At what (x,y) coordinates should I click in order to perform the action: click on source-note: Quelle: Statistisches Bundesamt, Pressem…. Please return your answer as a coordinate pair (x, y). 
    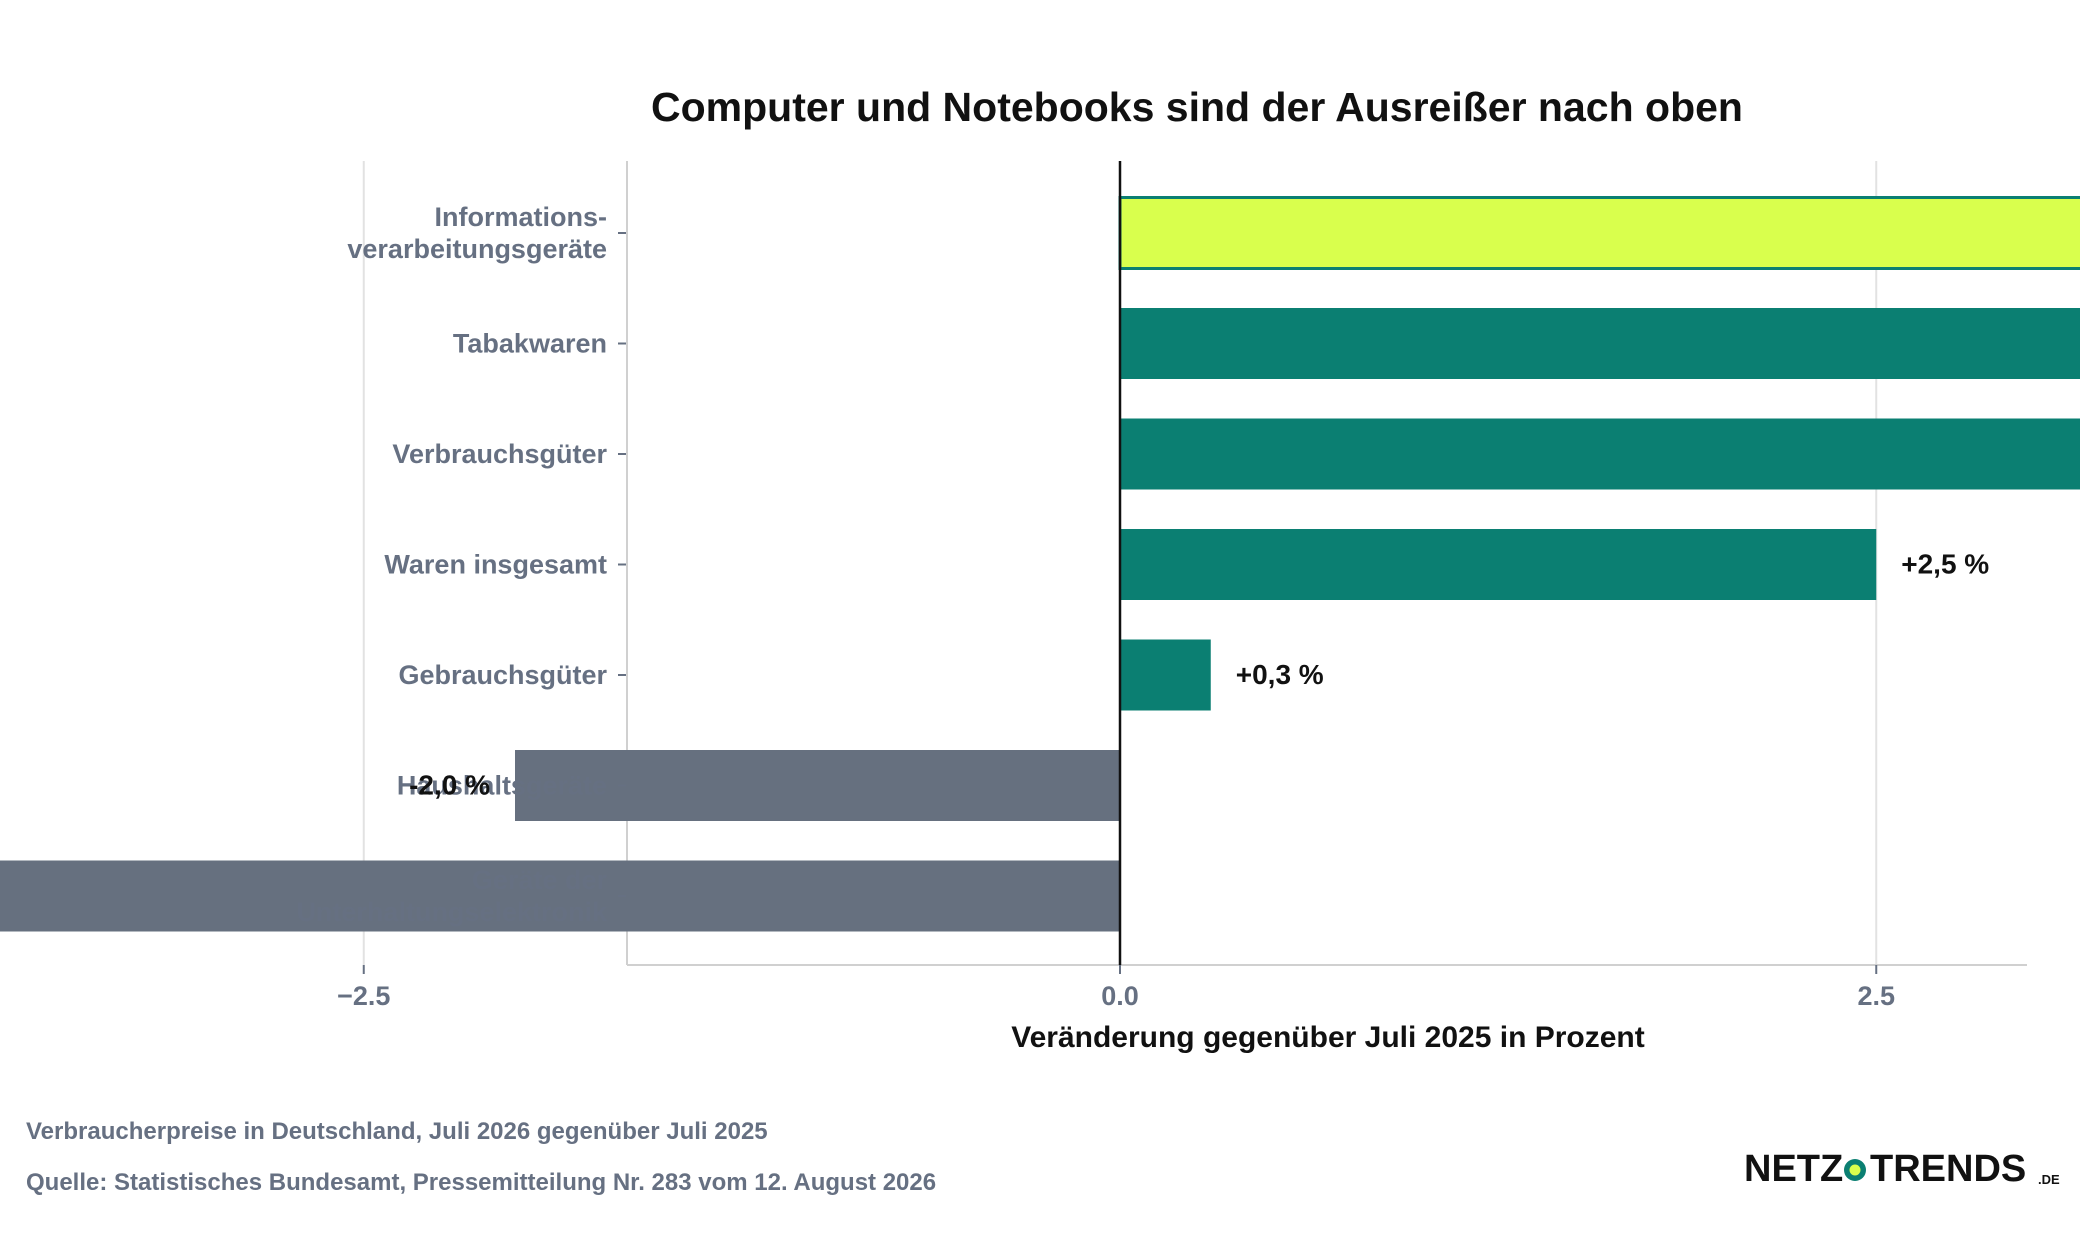
    Looking at the image, I should click on (481, 1182).